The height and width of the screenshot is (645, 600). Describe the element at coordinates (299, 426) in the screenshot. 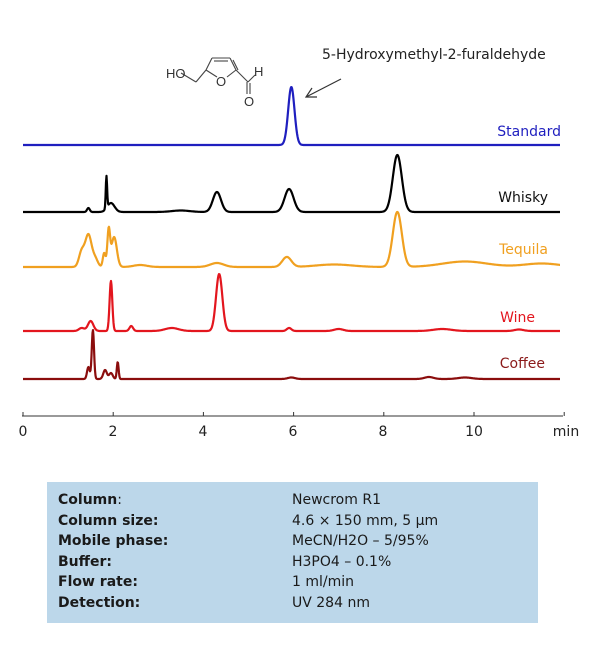

I see `x-axis: 0 2 4 6 8 10 min` at that location.